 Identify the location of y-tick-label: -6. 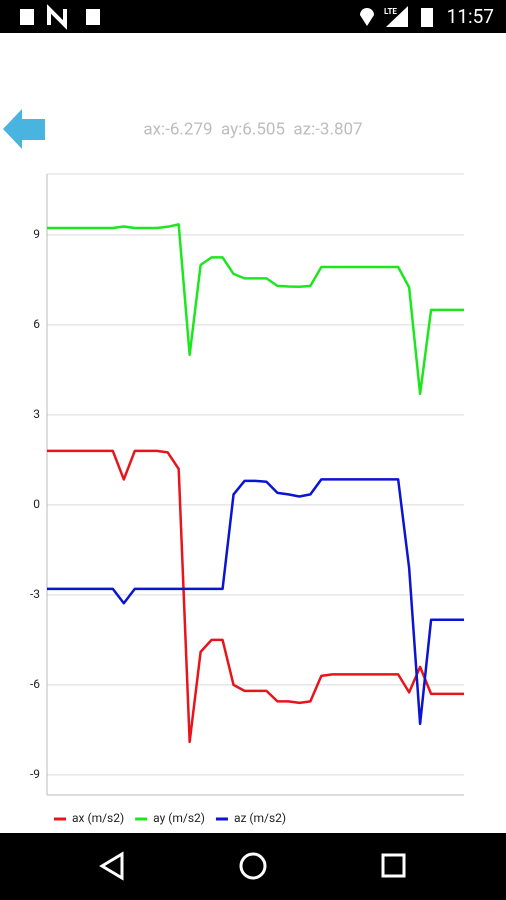
(35, 684).